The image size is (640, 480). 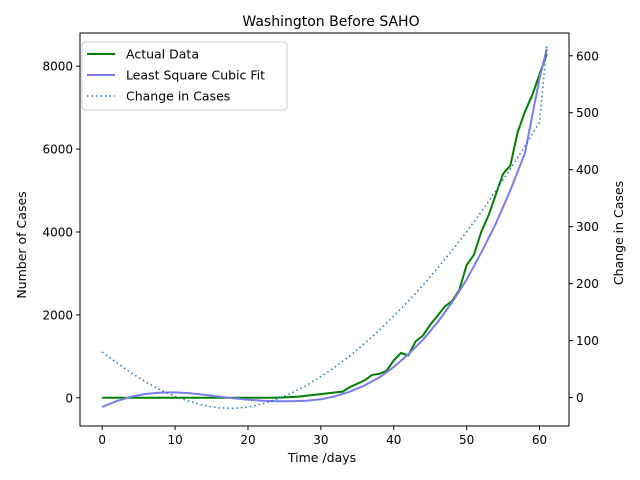 I want to click on y2-tick-label: 100, so click(x=587, y=341).